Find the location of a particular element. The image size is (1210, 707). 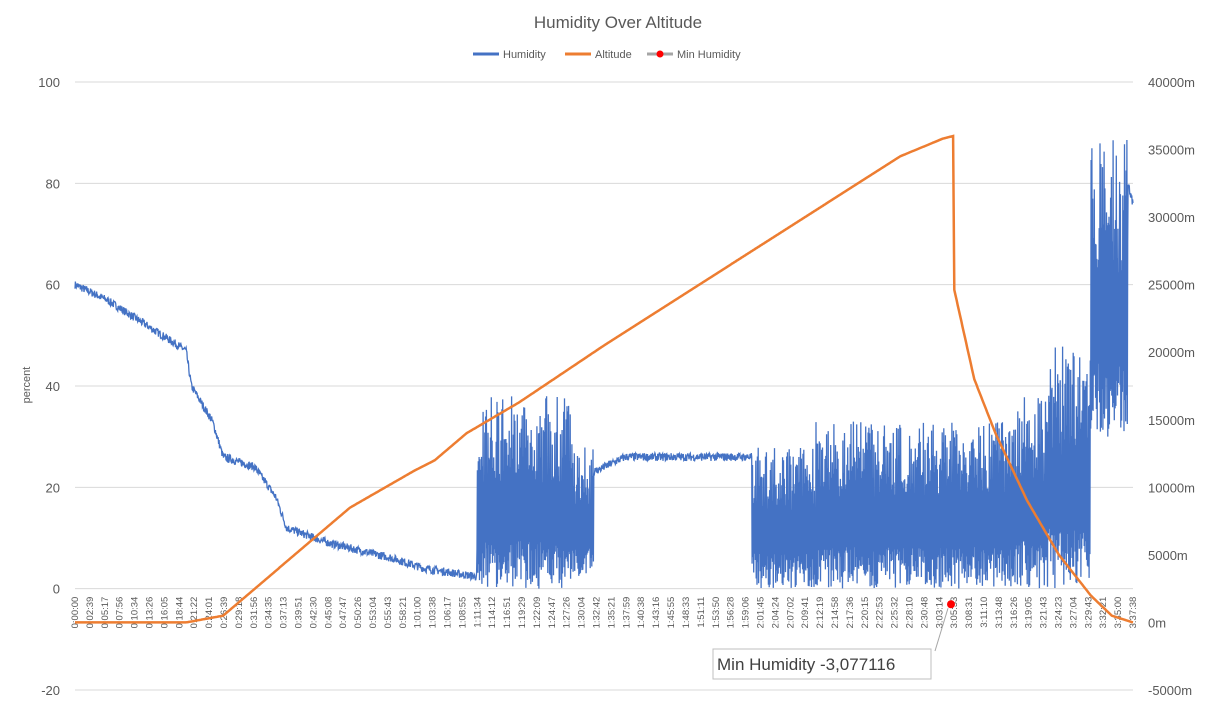

x-tick-label: 1:08:55 is located at coordinates (462, 613).